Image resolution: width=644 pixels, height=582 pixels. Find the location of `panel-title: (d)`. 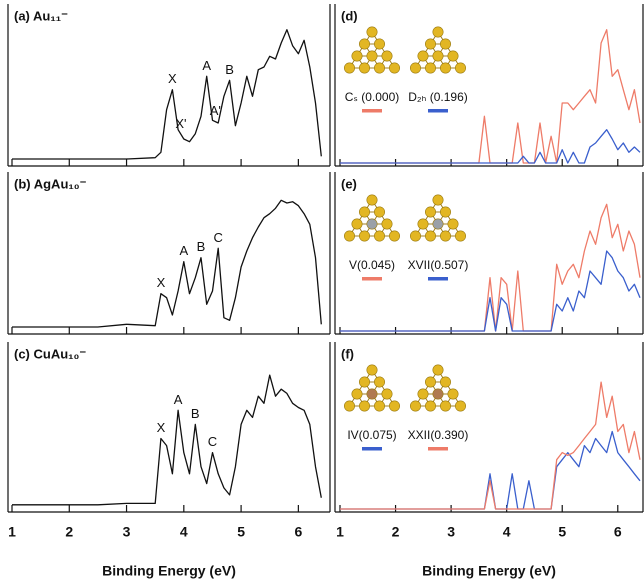

panel-title: (d) is located at coordinates (349, 15).